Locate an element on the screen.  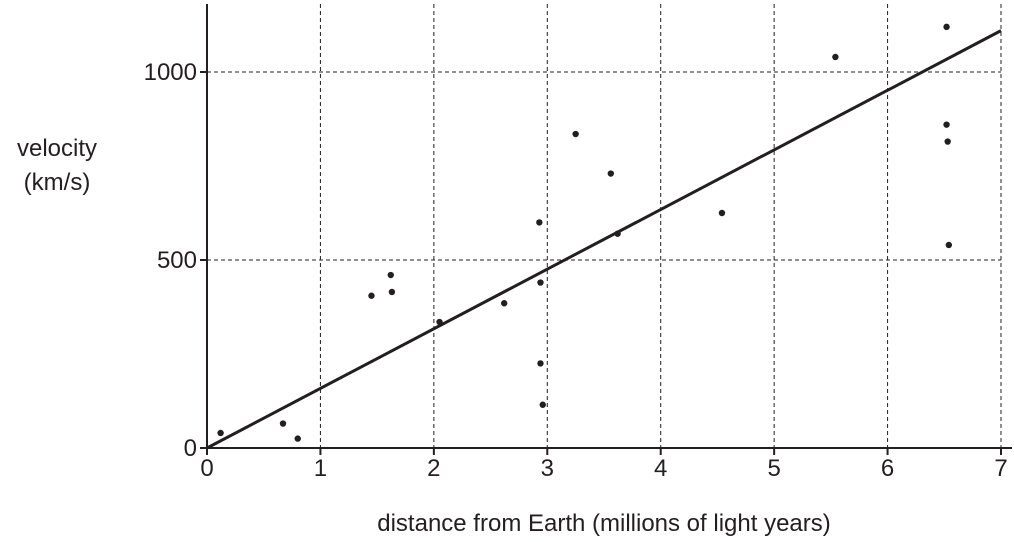
y-axis-label-line-2: (km/s) is located at coordinates (57, 182).